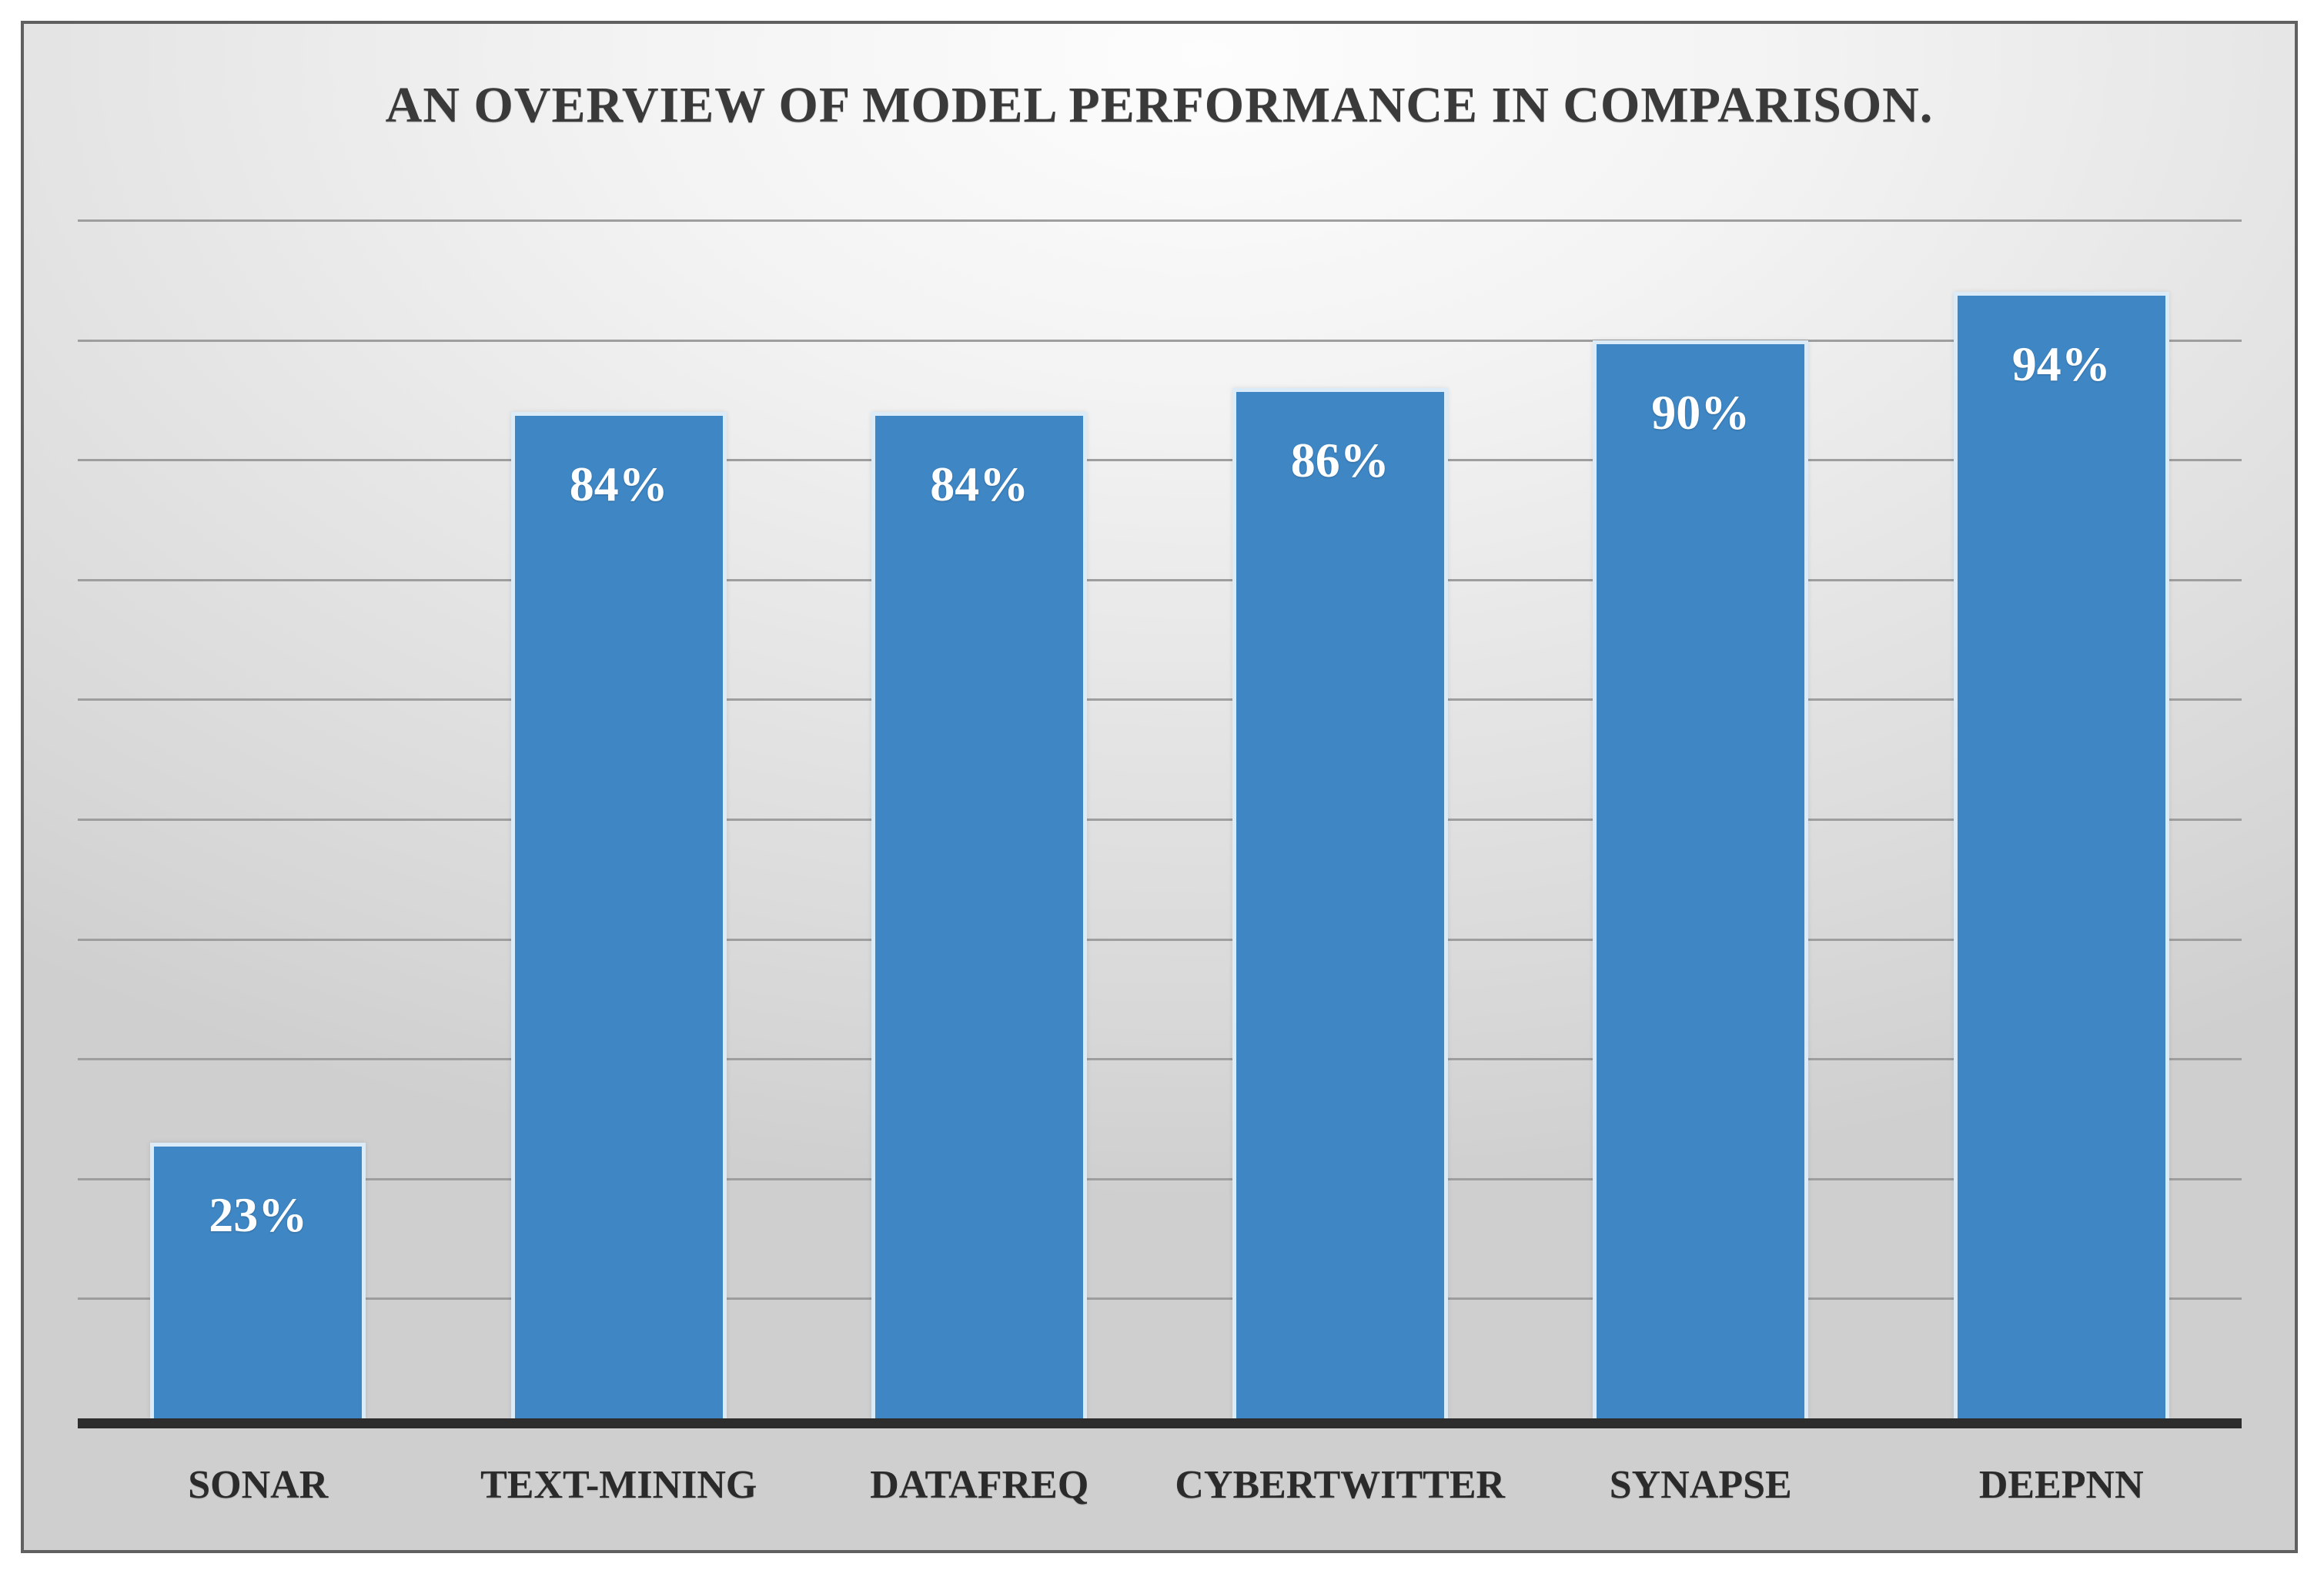  I want to click on category-label-sonar: SONAR, so click(258, 1485).